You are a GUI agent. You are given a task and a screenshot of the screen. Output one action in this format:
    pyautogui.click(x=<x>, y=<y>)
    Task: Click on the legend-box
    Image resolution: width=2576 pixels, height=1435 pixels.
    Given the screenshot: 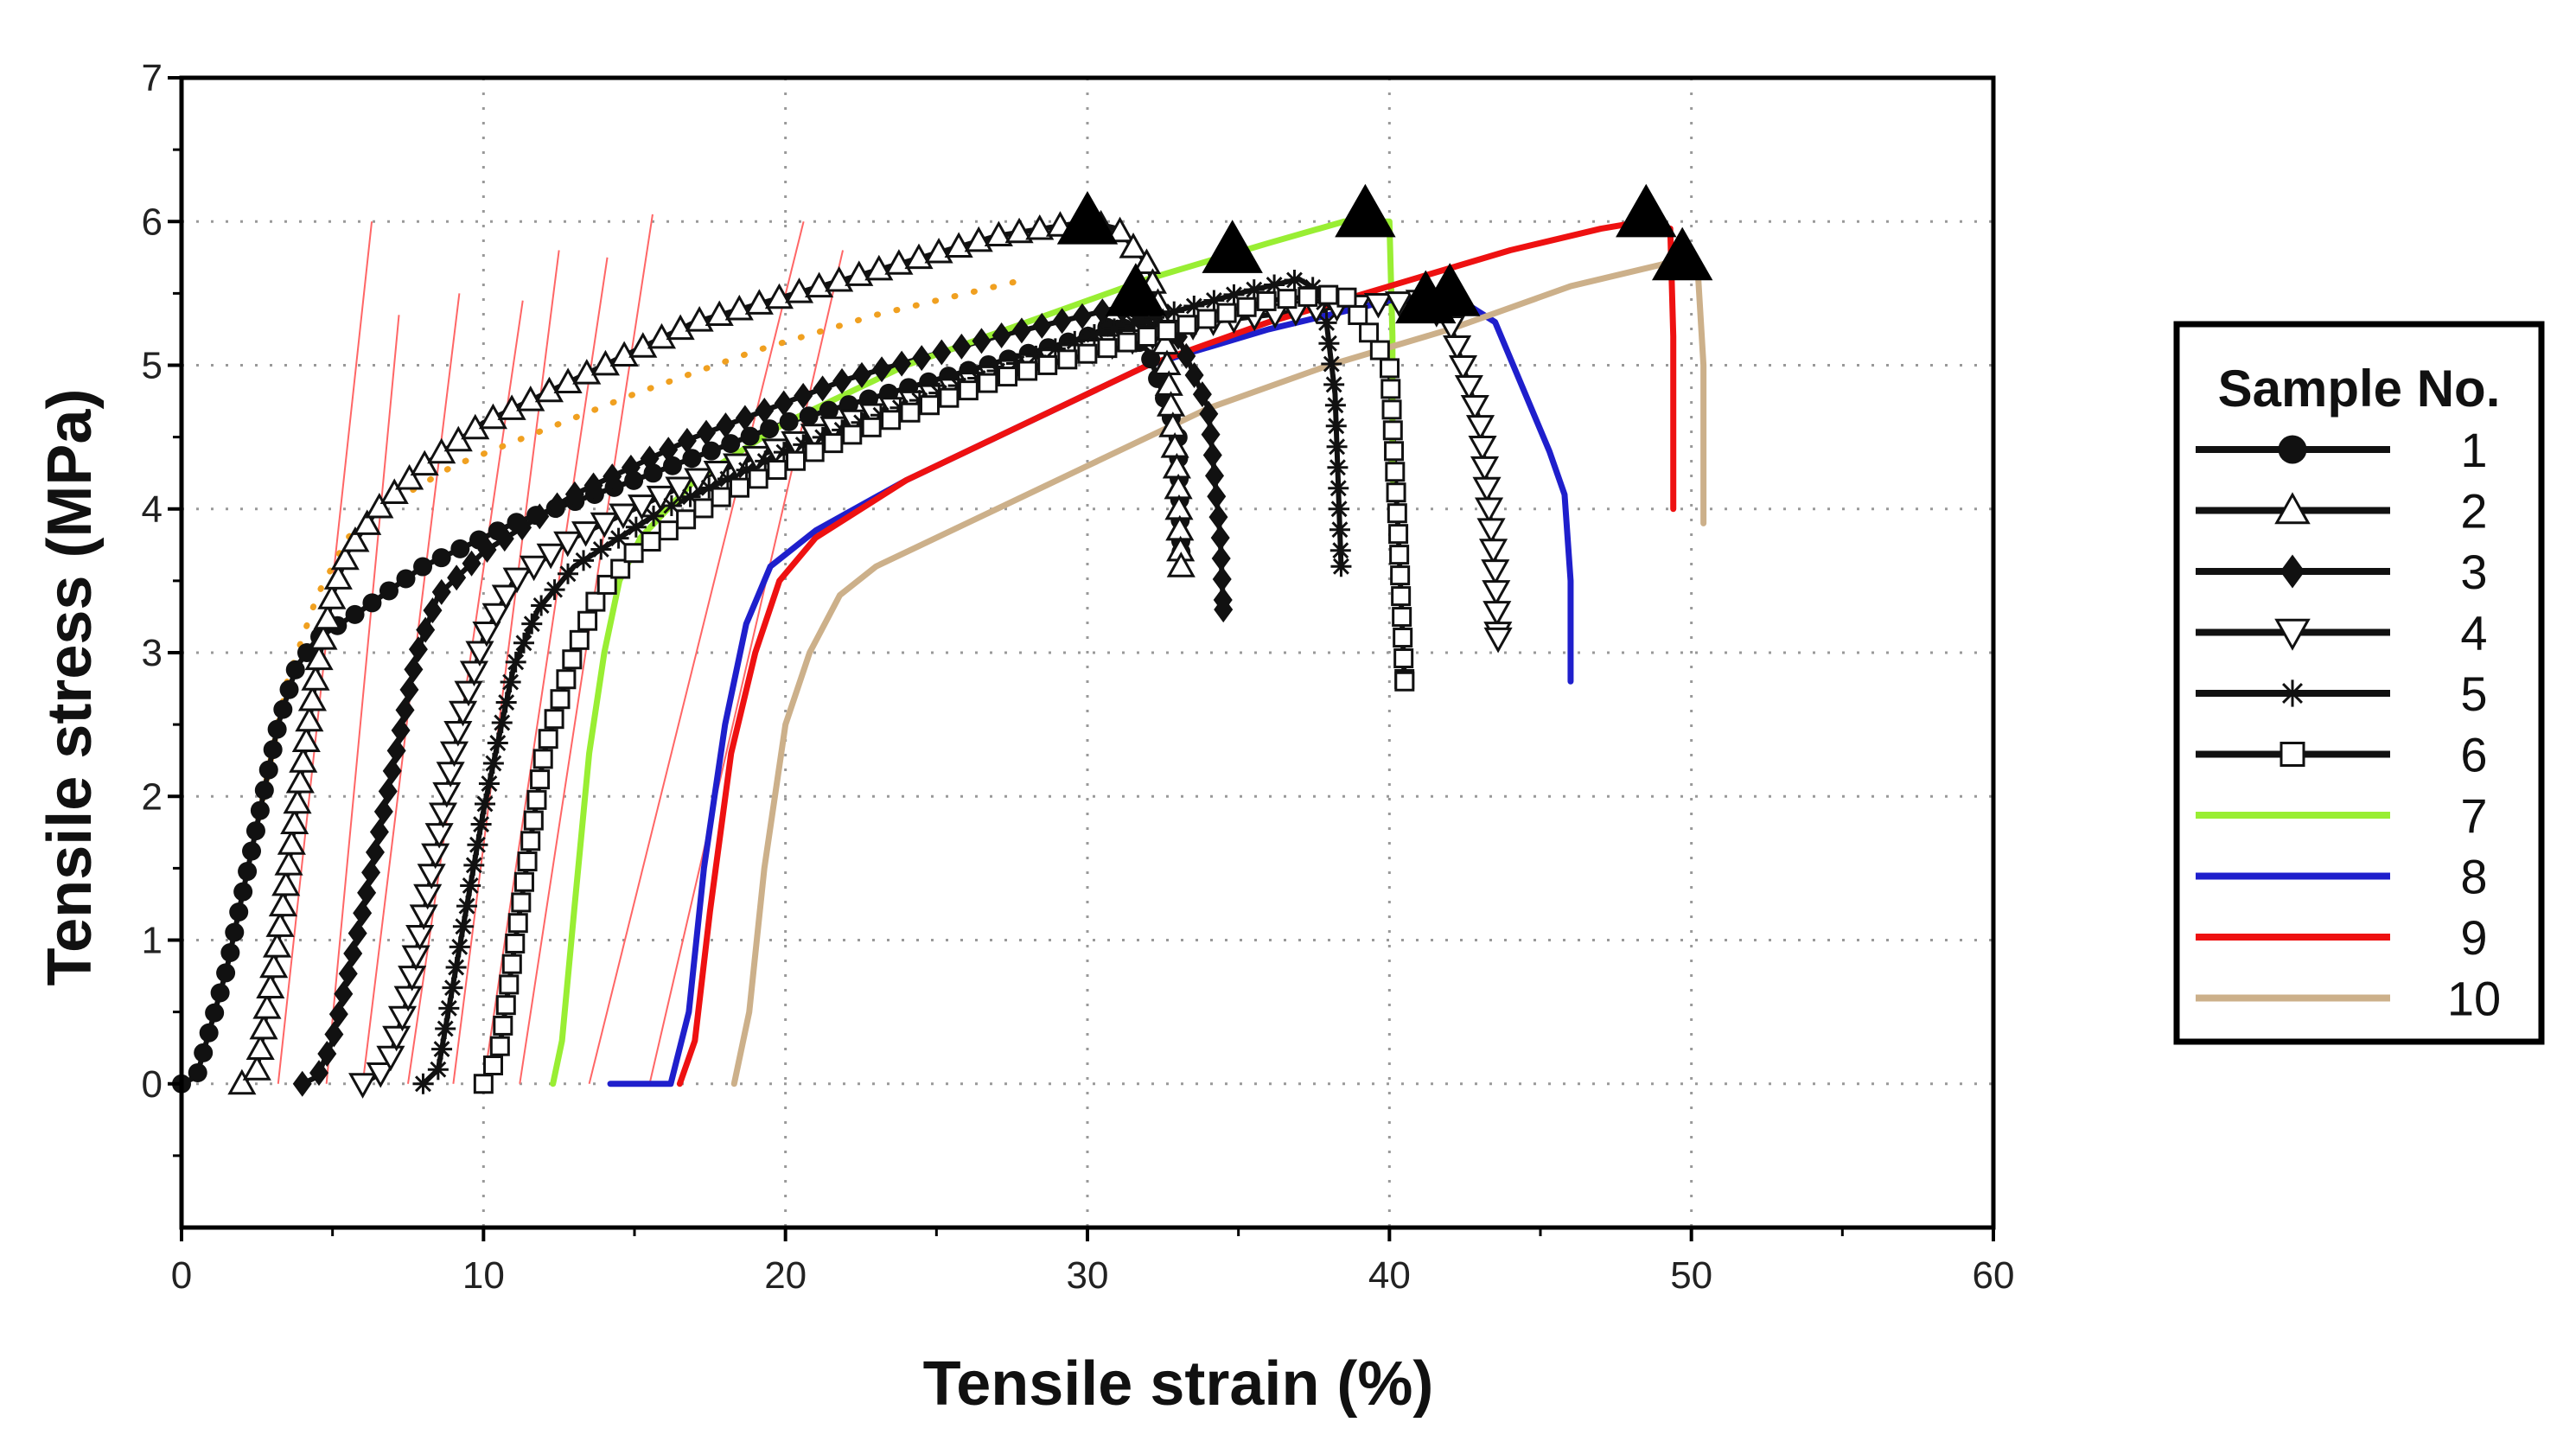 What is the action you would take?
    pyautogui.click(x=2359, y=683)
    